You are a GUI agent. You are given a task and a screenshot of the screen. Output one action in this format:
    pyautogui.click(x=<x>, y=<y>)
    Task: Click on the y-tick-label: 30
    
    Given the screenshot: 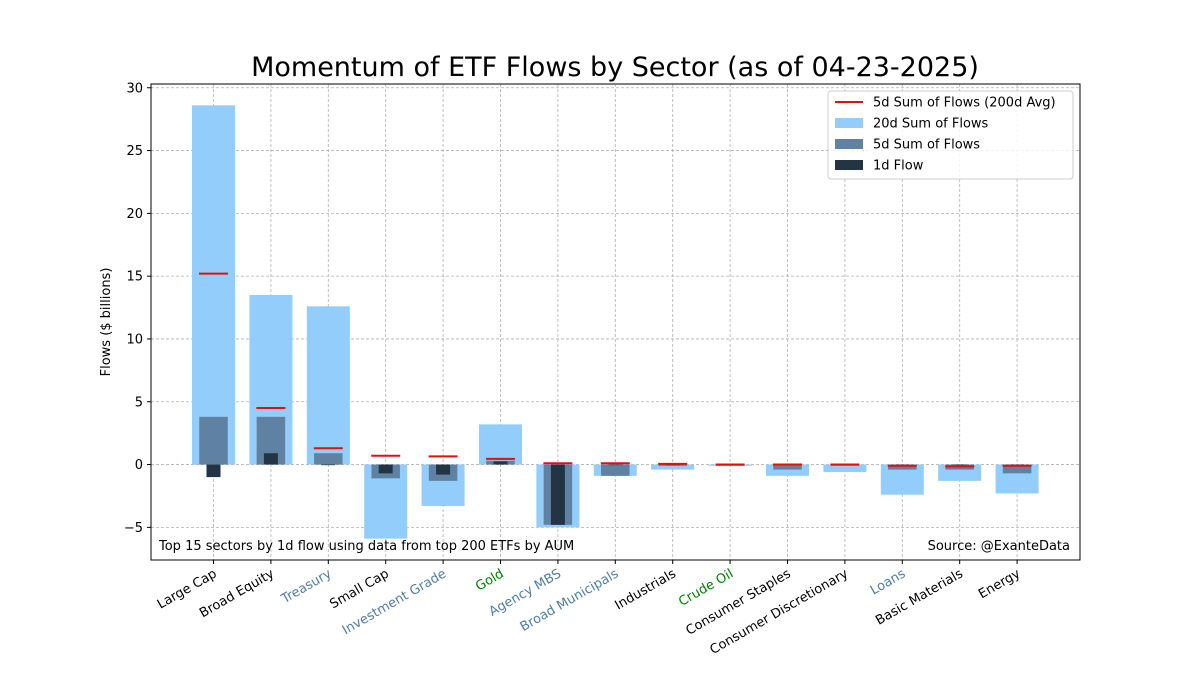 What is the action you would take?
    pyautogui.click(x=134, y=88)
    